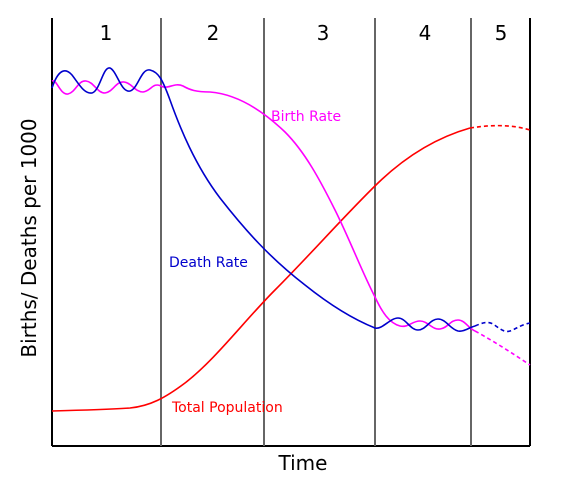 The image size is (562, 480). Describe the element at coordinates (502, 327) in the screenshot. I see `death-rate-projection` at that location.